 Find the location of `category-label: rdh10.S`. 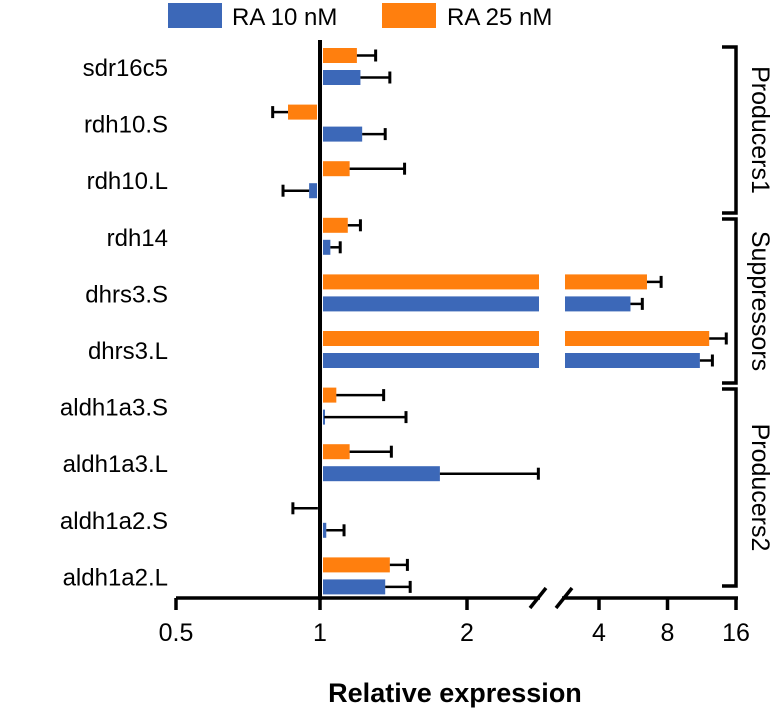

category-label: rdh10.S is located at coordinates (126, 125).